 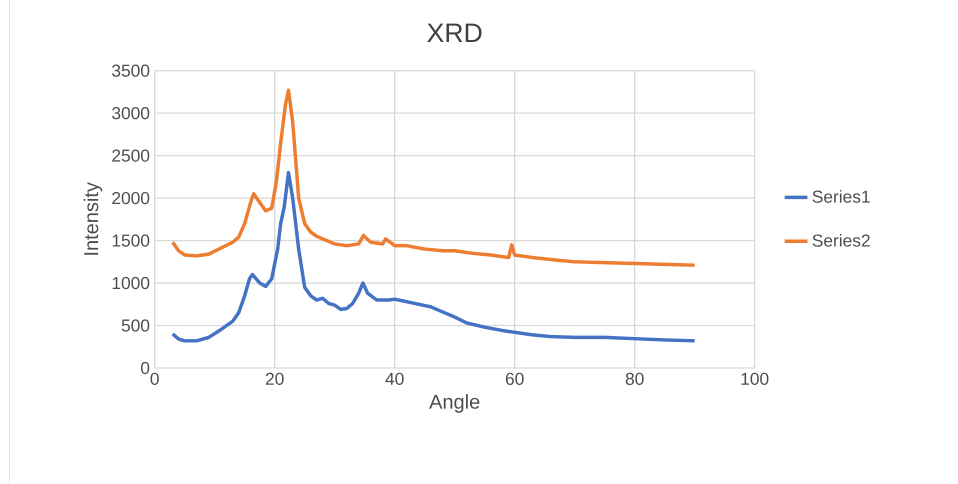 I want to click on x-tick-label: 100, so click(x=755, y=378).